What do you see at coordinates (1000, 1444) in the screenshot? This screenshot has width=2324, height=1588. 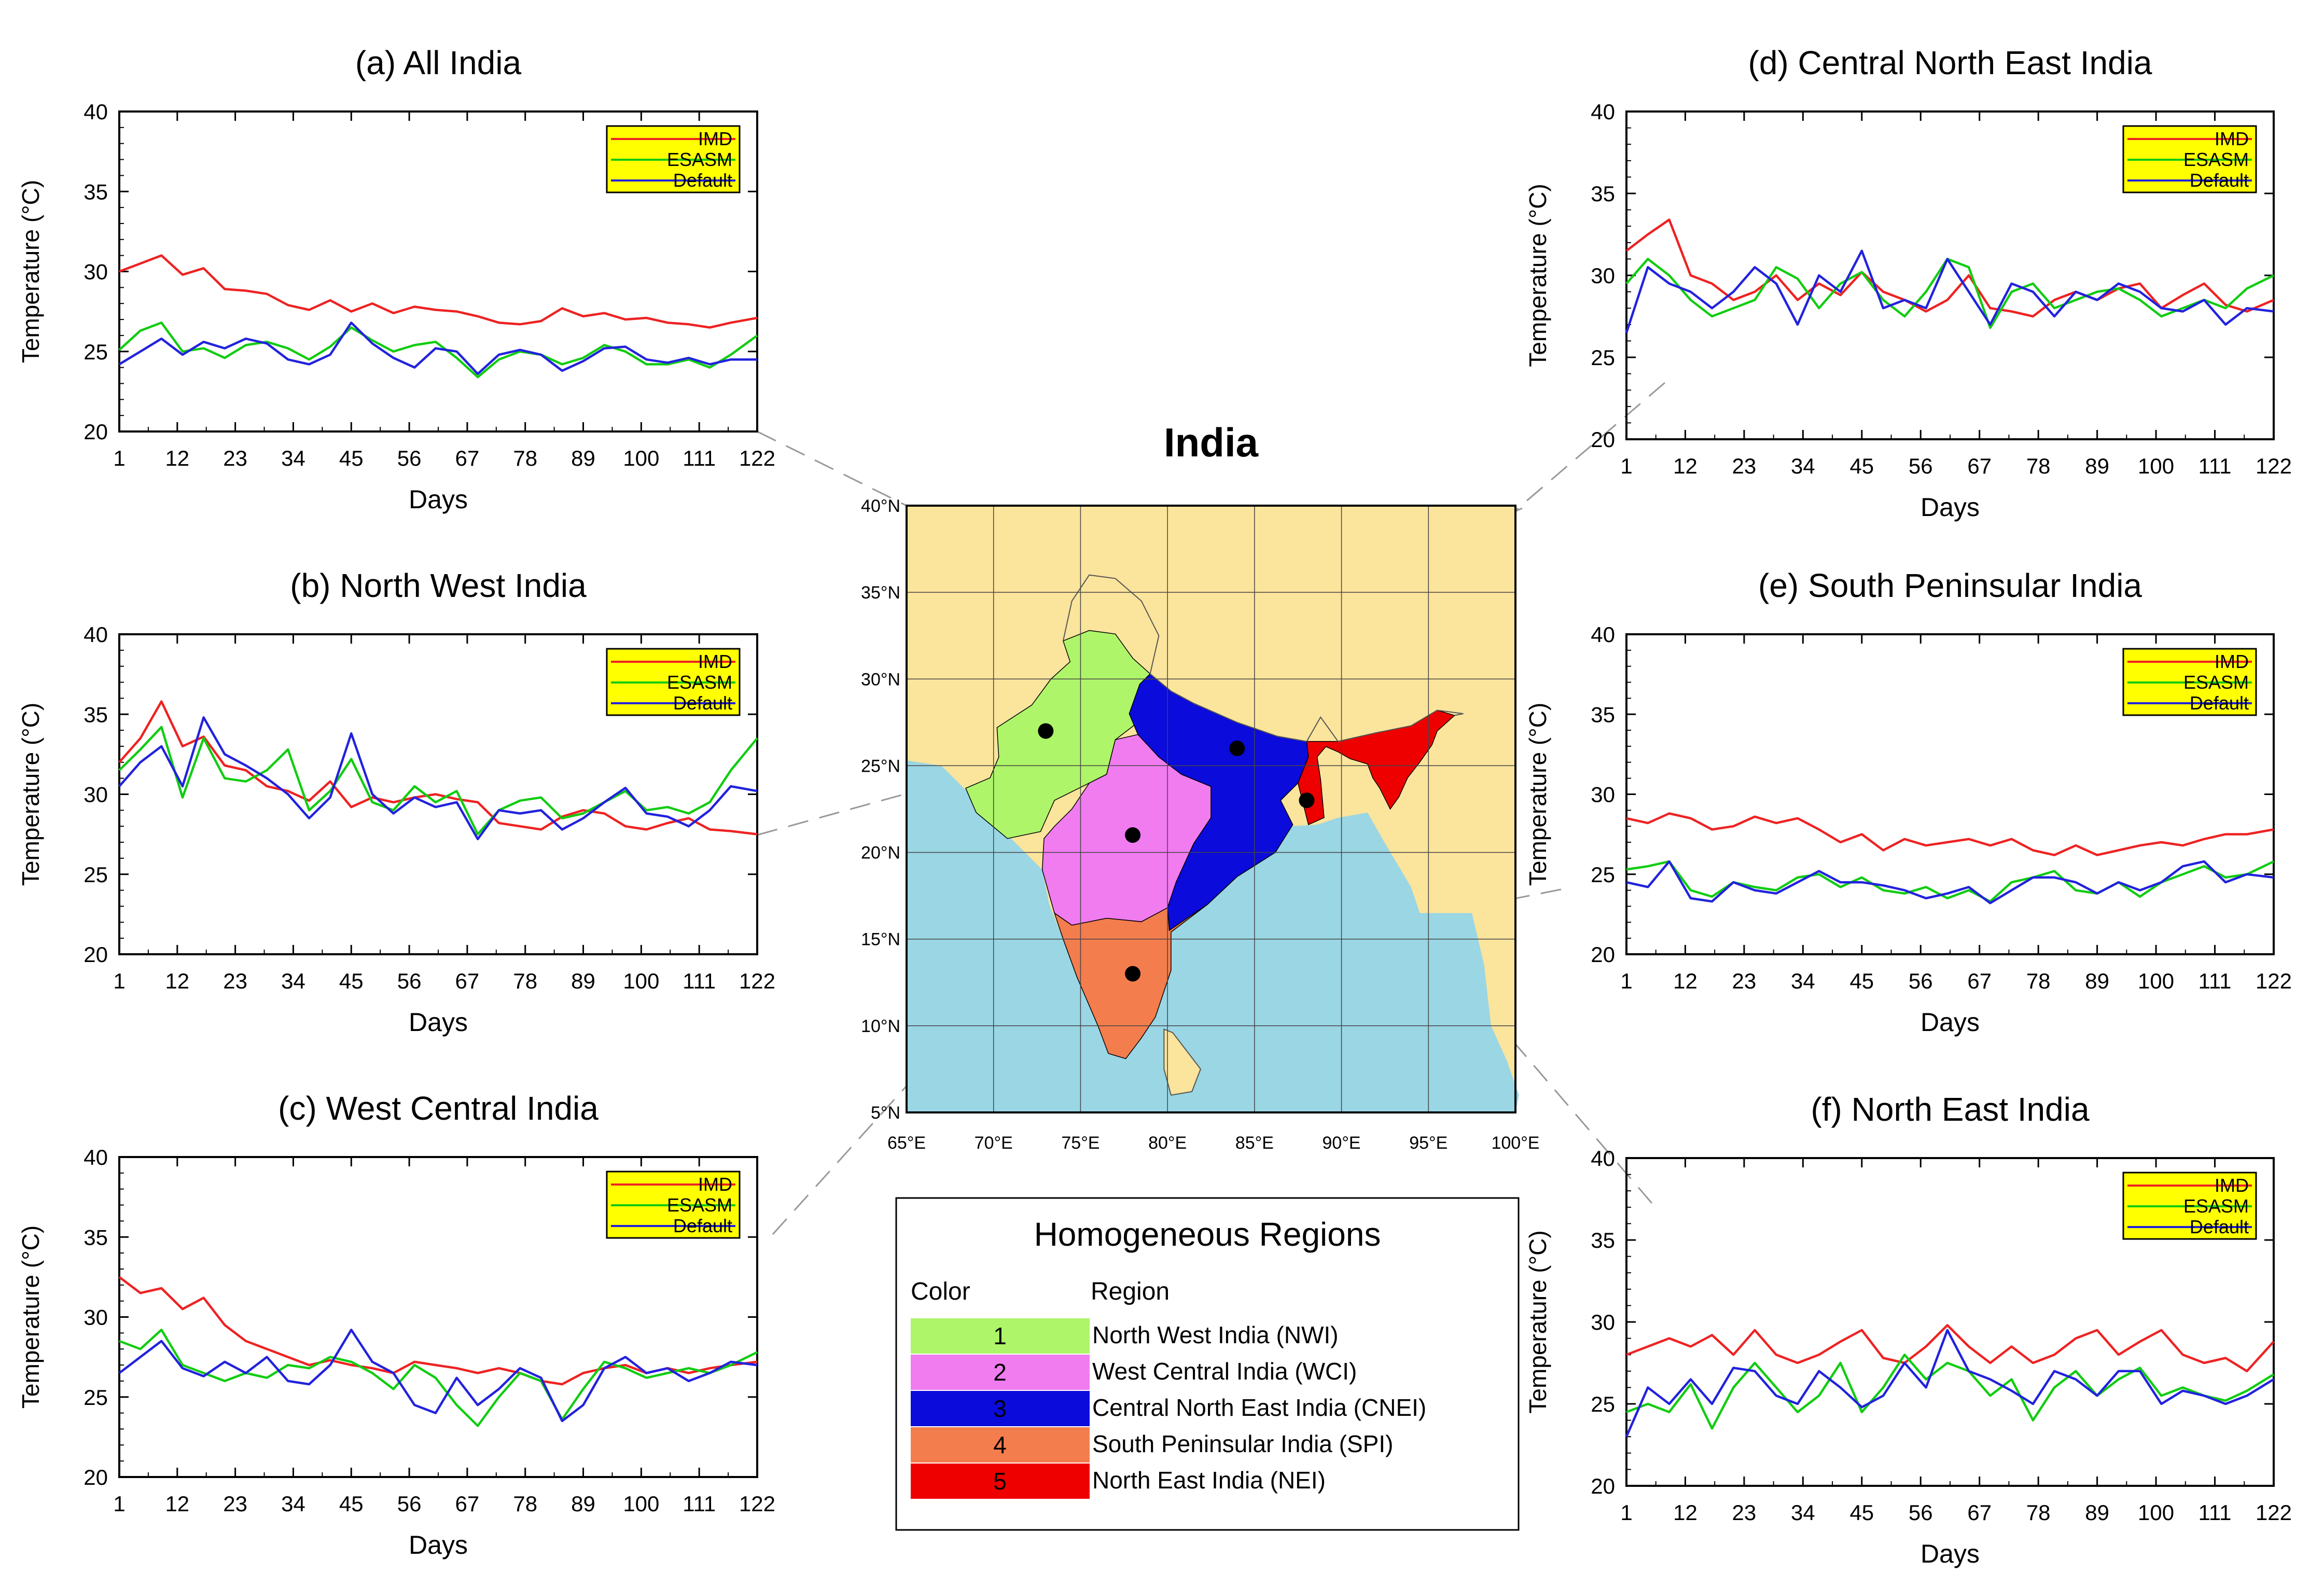 I see `legend-swatch-number: 4` at bounding box center [1000, 1444].